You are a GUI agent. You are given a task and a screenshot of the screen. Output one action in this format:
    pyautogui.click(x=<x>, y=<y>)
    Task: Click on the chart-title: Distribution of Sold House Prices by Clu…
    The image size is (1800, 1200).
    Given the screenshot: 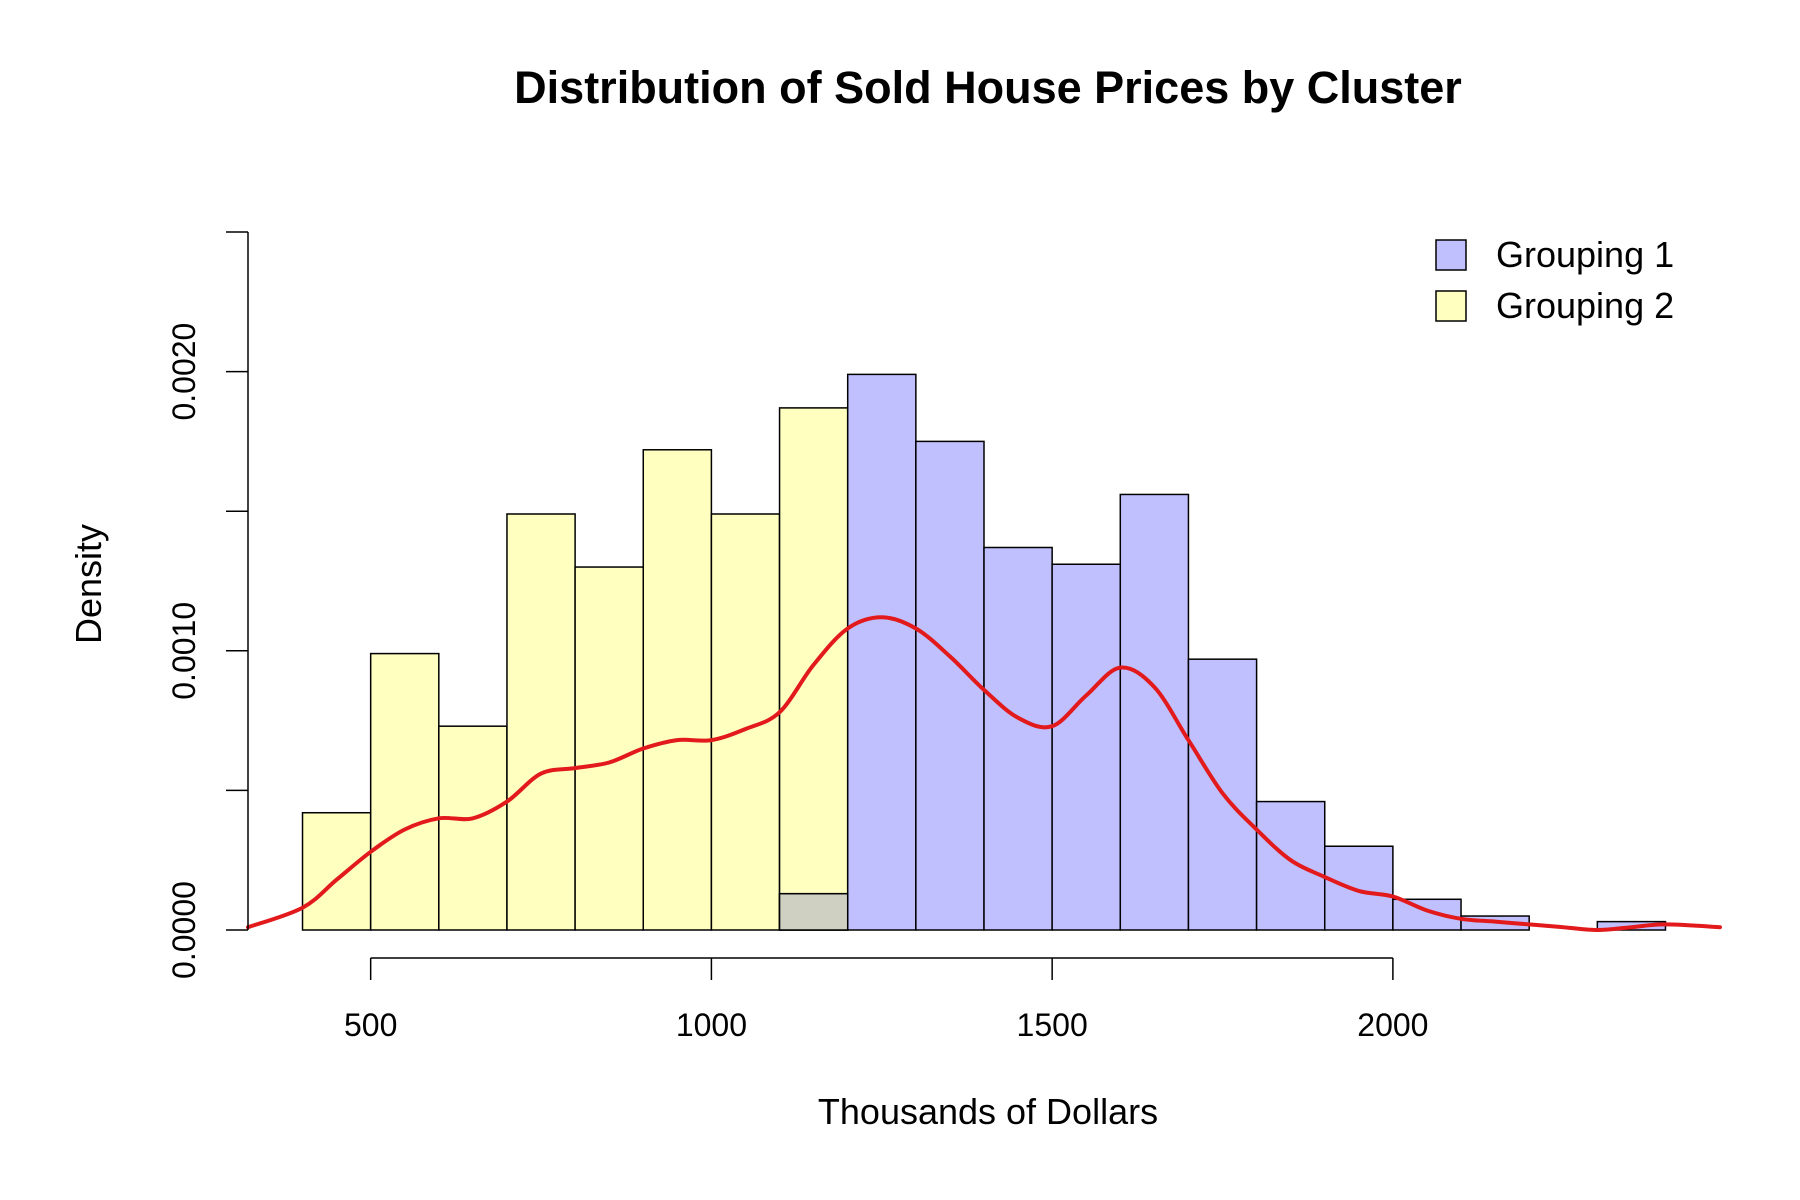 What is the action you would take?
    pyautogui.click(x=988, y=87)
    